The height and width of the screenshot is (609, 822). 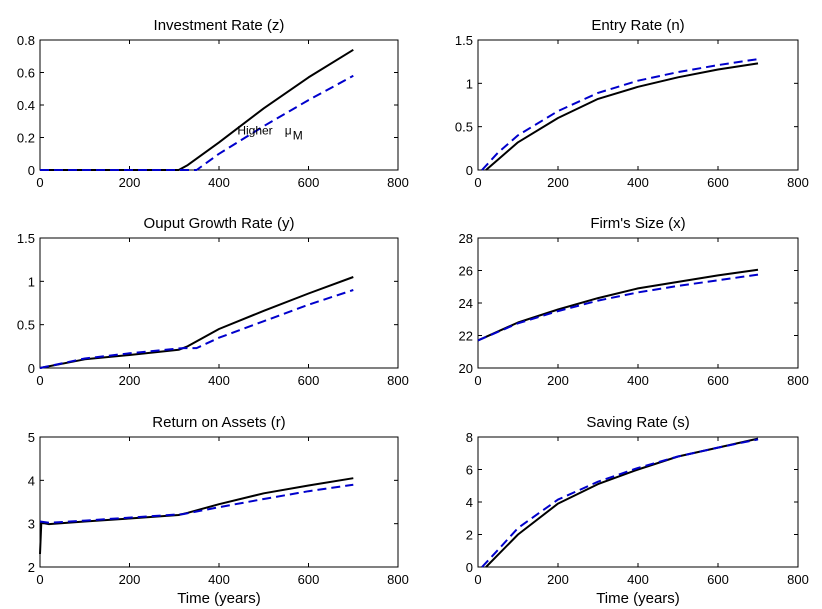 I want to click on y-tick-label: 6, so click(x=469, y=470).